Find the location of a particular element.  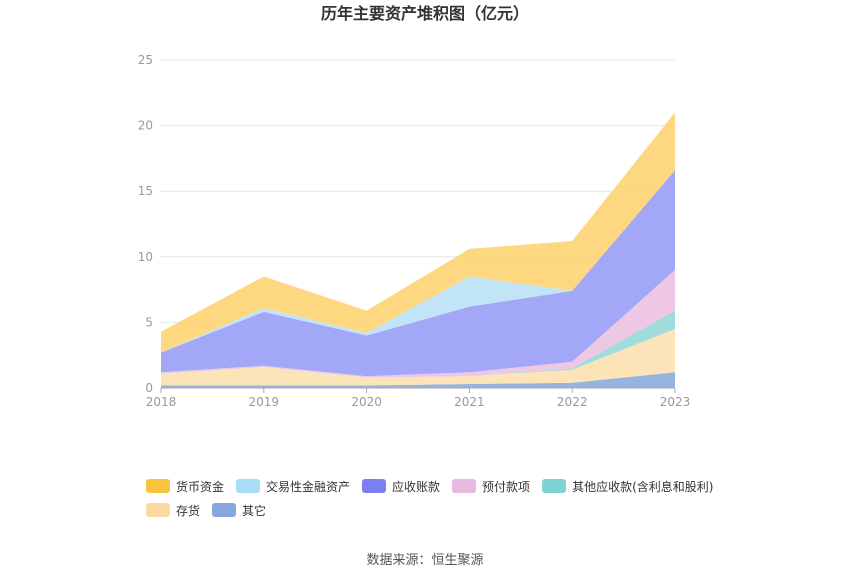

y-tick-label: 25 is located at coordinates (145, 60).